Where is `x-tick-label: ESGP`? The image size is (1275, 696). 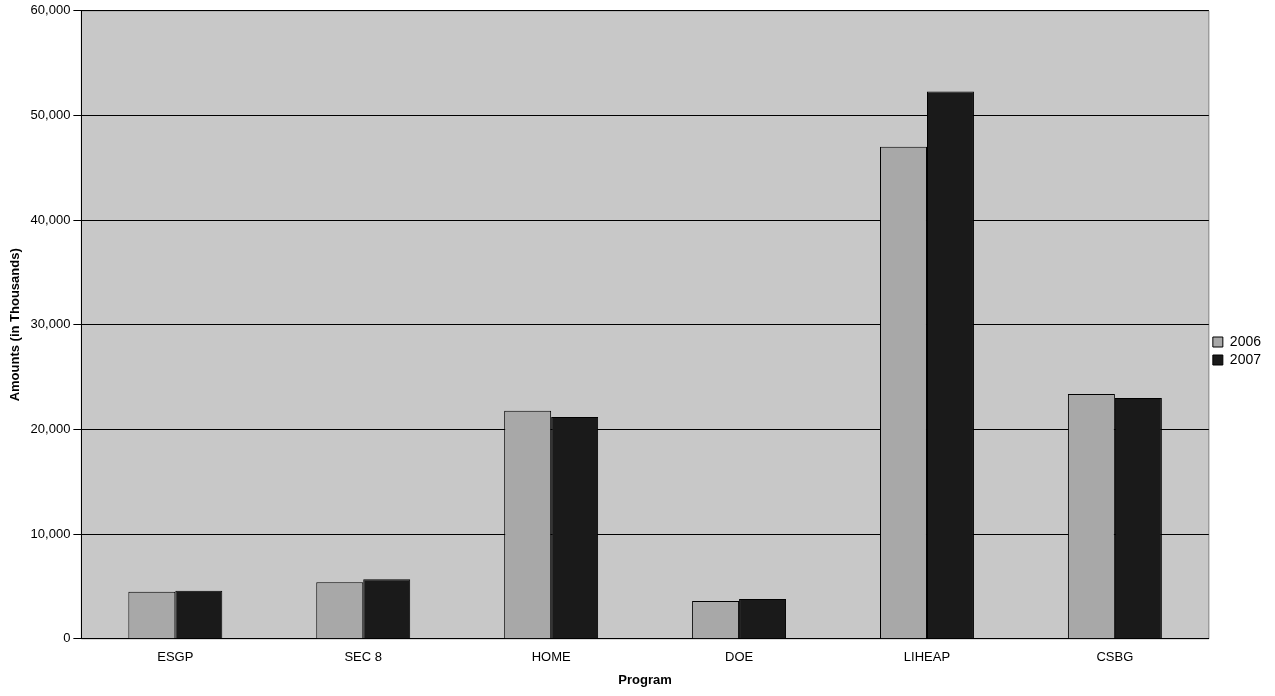 x-tick-label: ESGP is located at coordinates (175, 657).